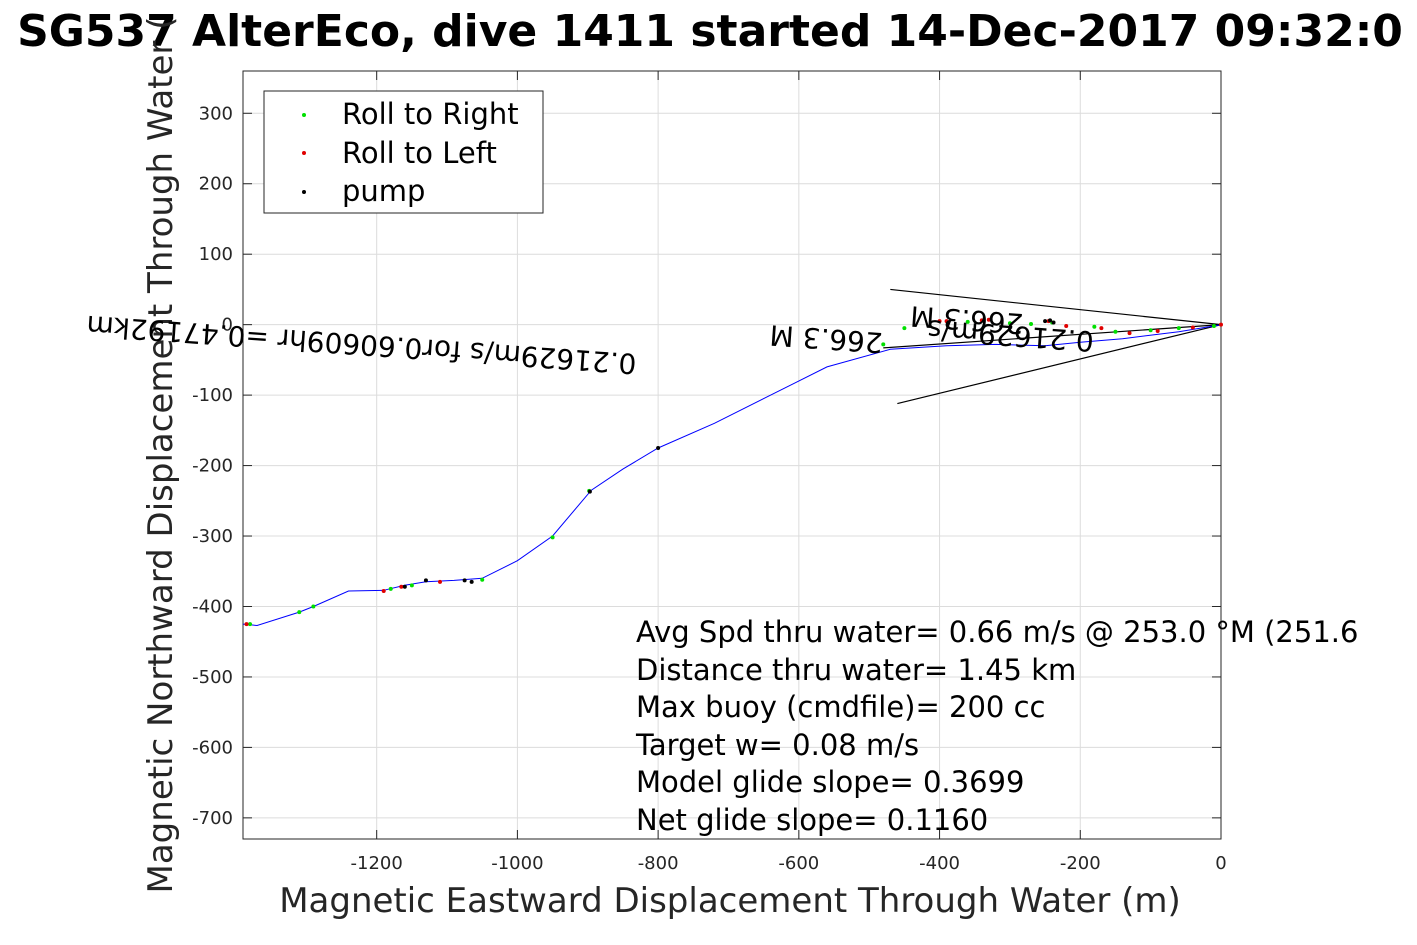 This screenshot has height=945, width=1417. I want to click on x-tick-label: -200, so click(1080, 863).